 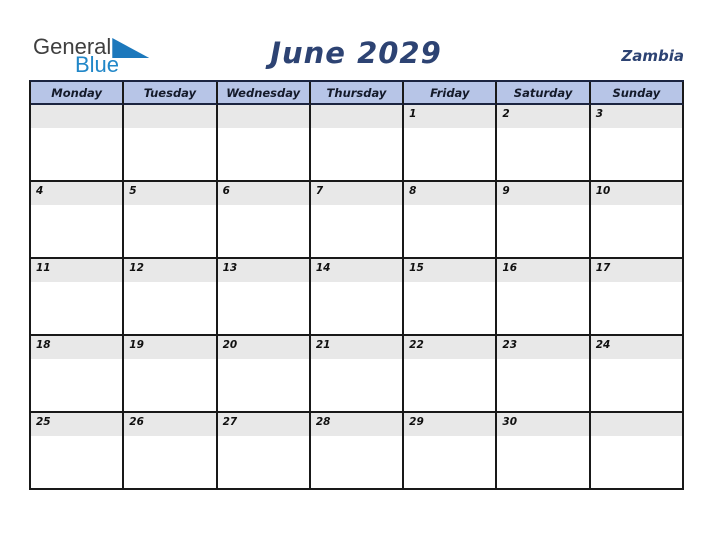 I want to click on logo-text-general: General, so click(x=72, y=46).